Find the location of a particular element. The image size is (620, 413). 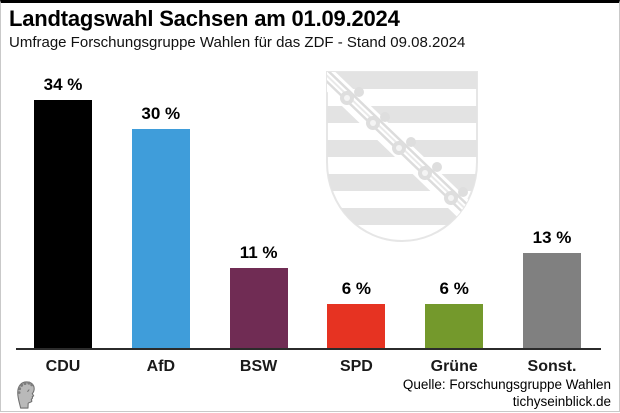

x-label-sonst: Sonst. is located at coordinates (552, 366).